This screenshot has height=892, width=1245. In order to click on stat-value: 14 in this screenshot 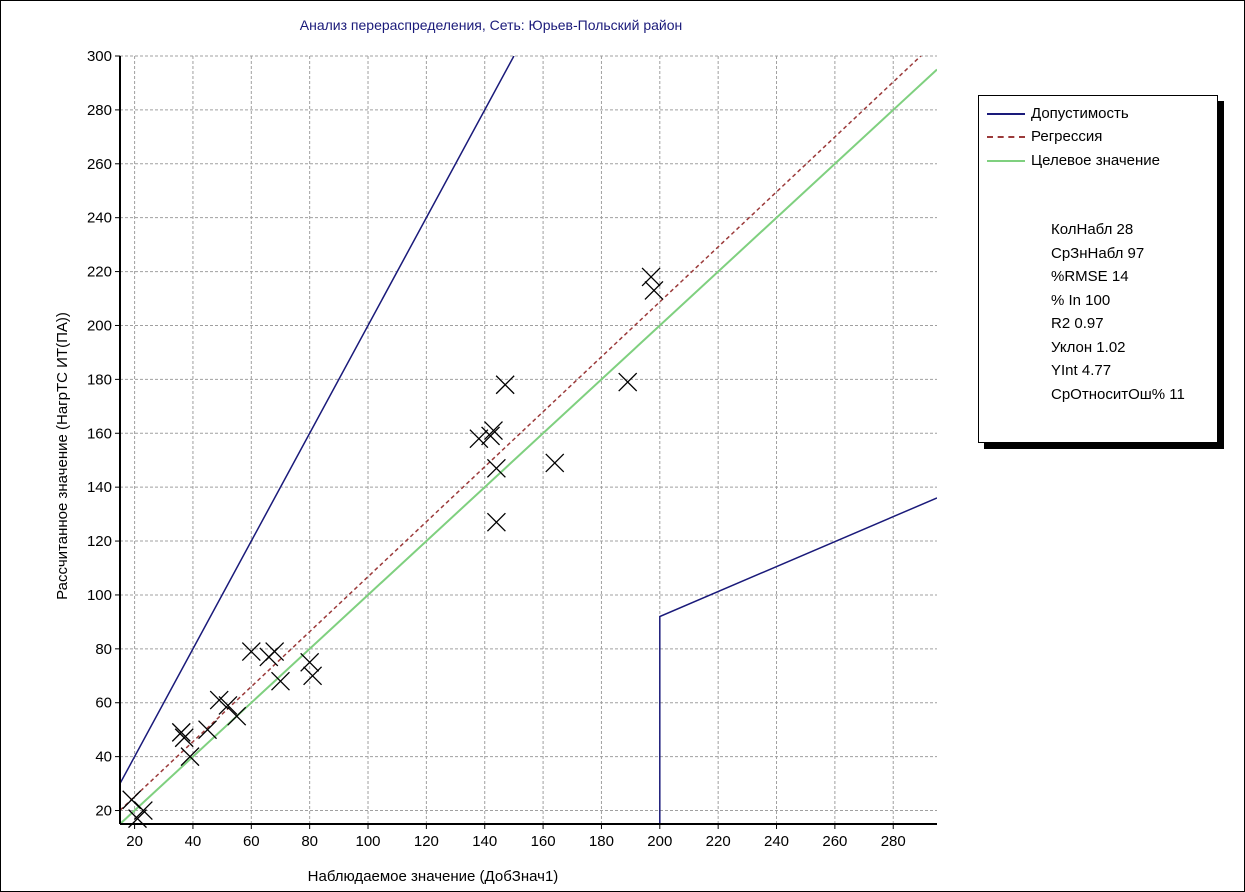, I will do `click(1118, 276)`.